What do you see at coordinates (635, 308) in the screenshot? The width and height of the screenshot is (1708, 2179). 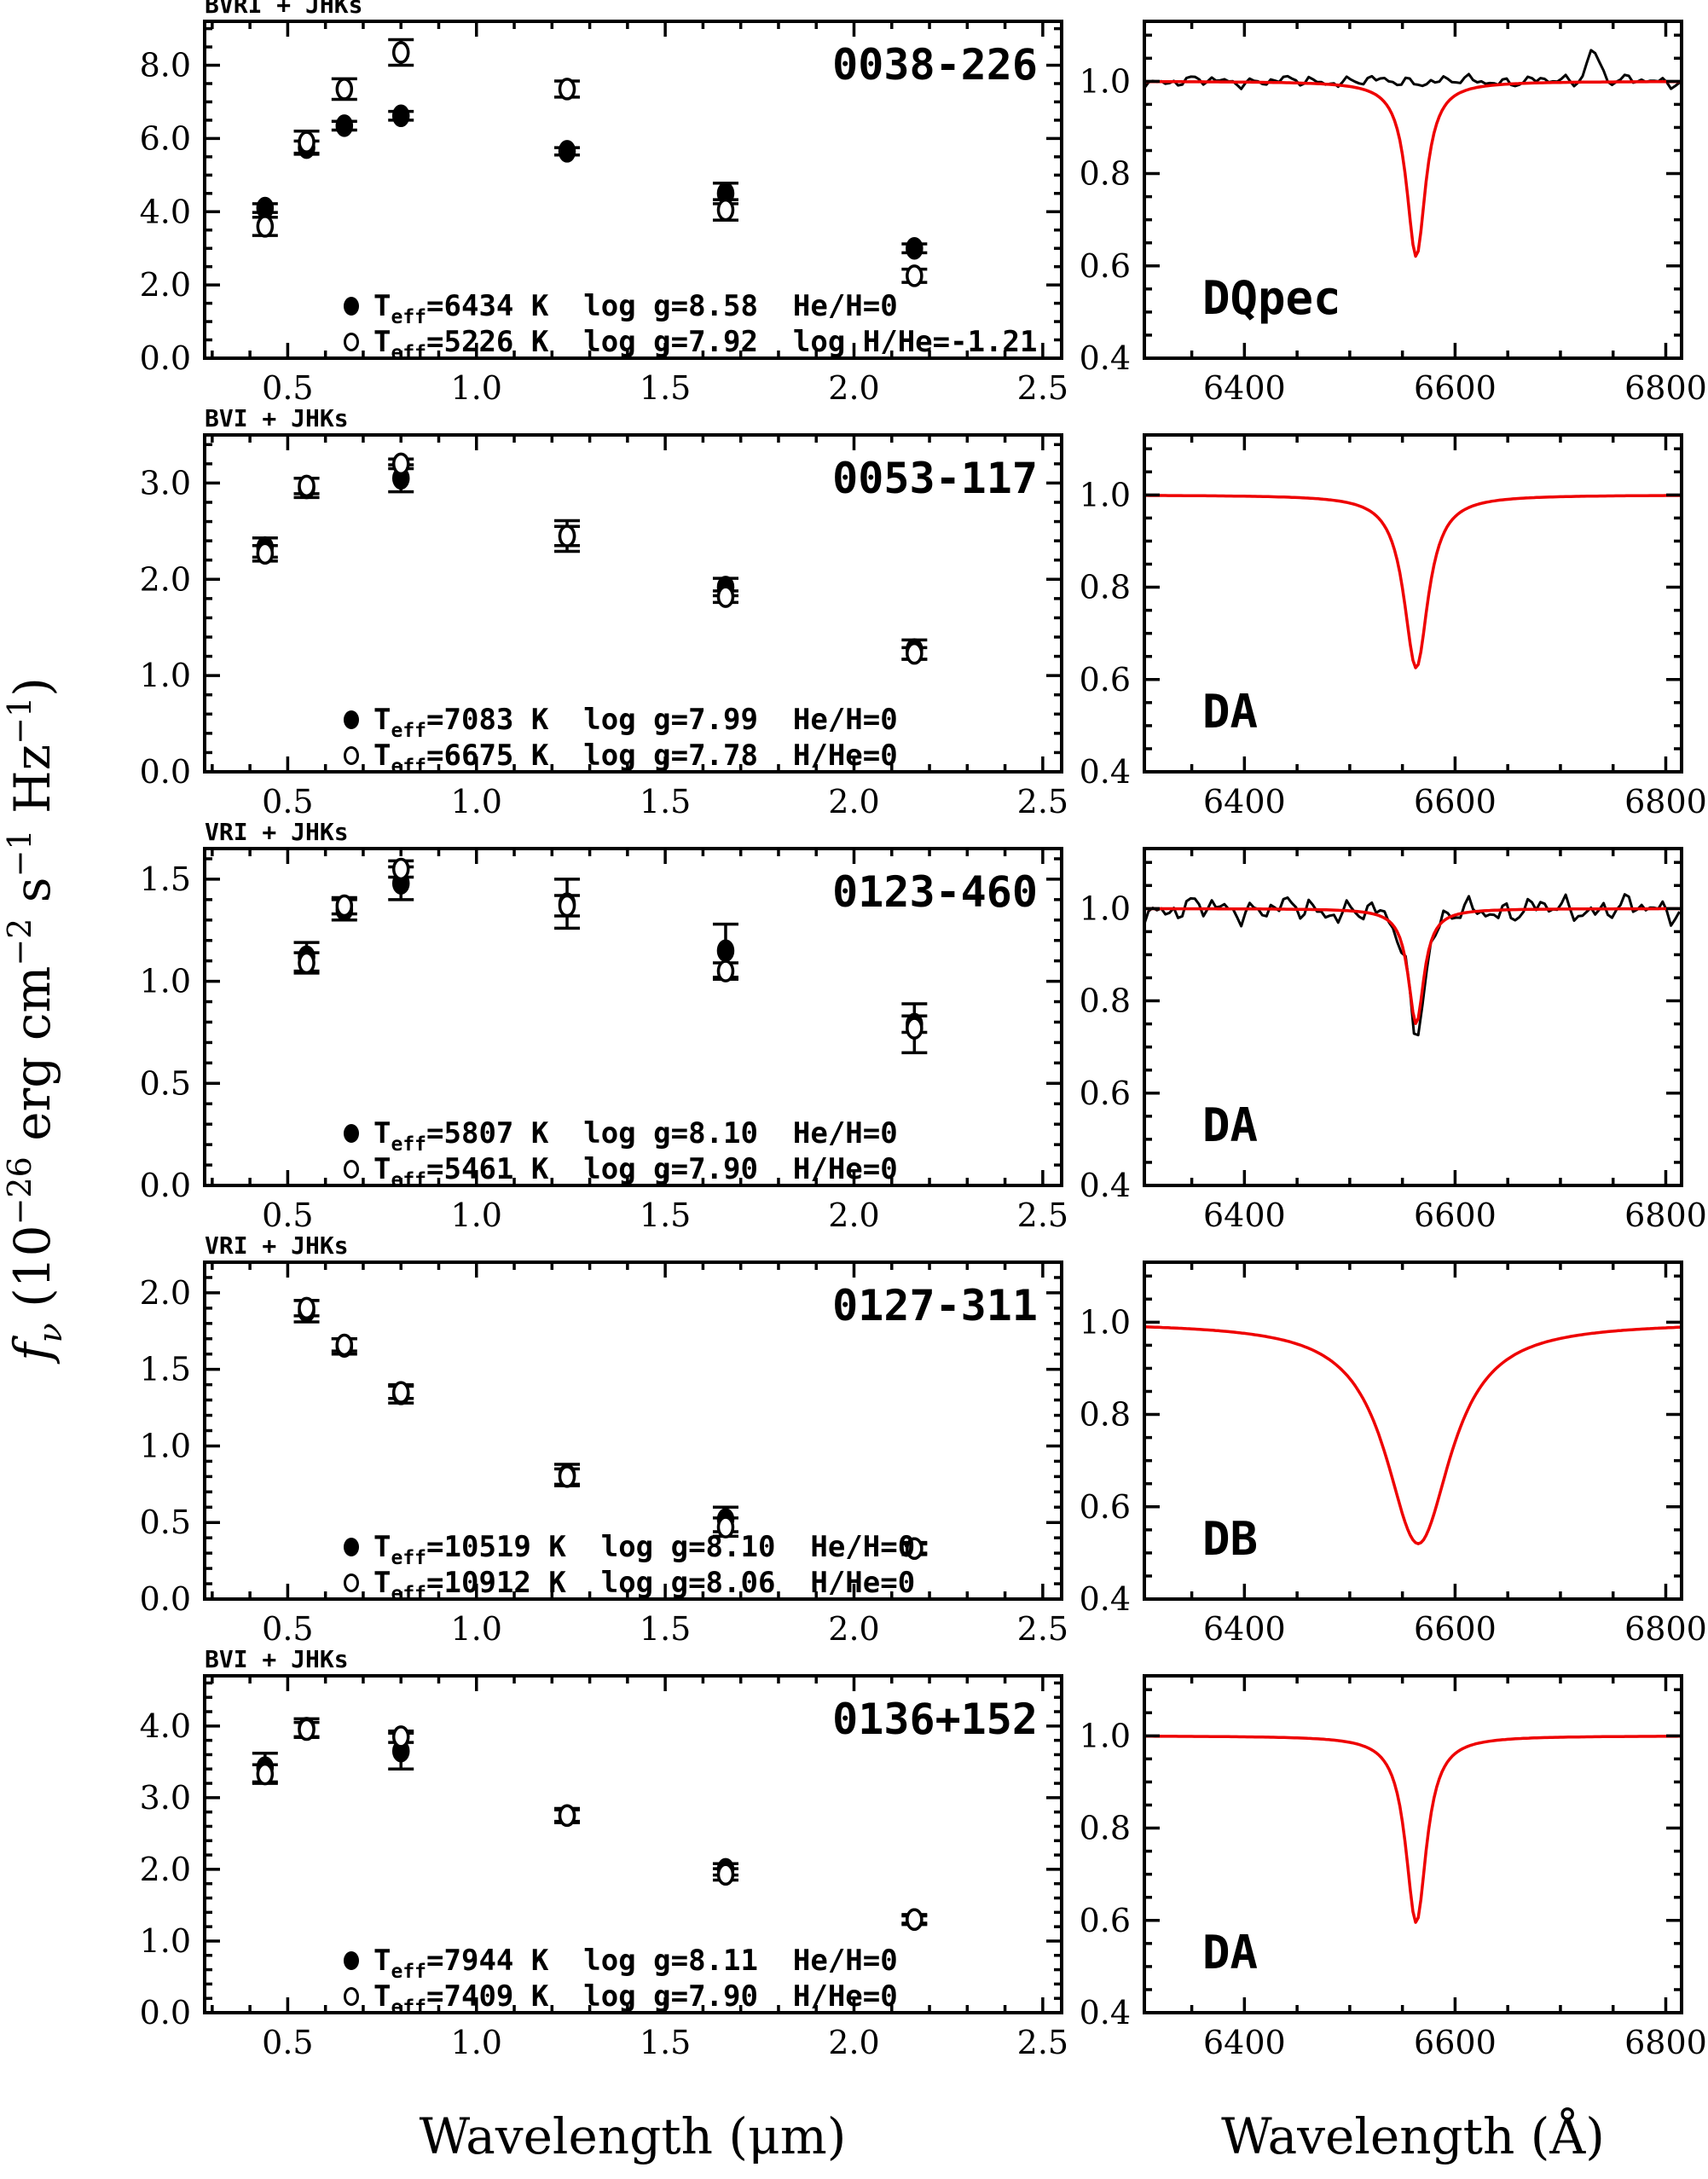 I see `legend-text: Teff=6434 K log g=8.58 He/H=0` at bounding box center [635, 308].